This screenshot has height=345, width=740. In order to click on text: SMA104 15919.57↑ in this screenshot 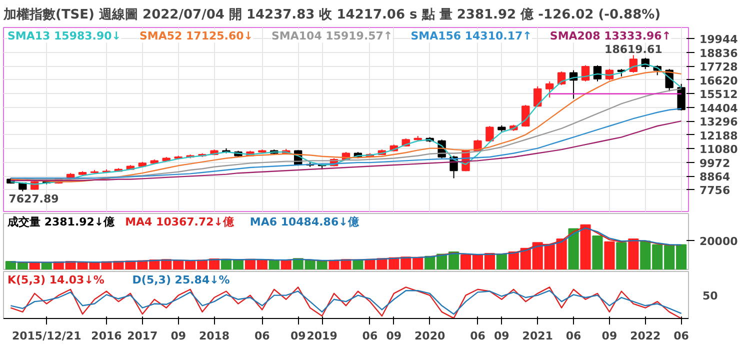, I will do `click(332, 36)`.